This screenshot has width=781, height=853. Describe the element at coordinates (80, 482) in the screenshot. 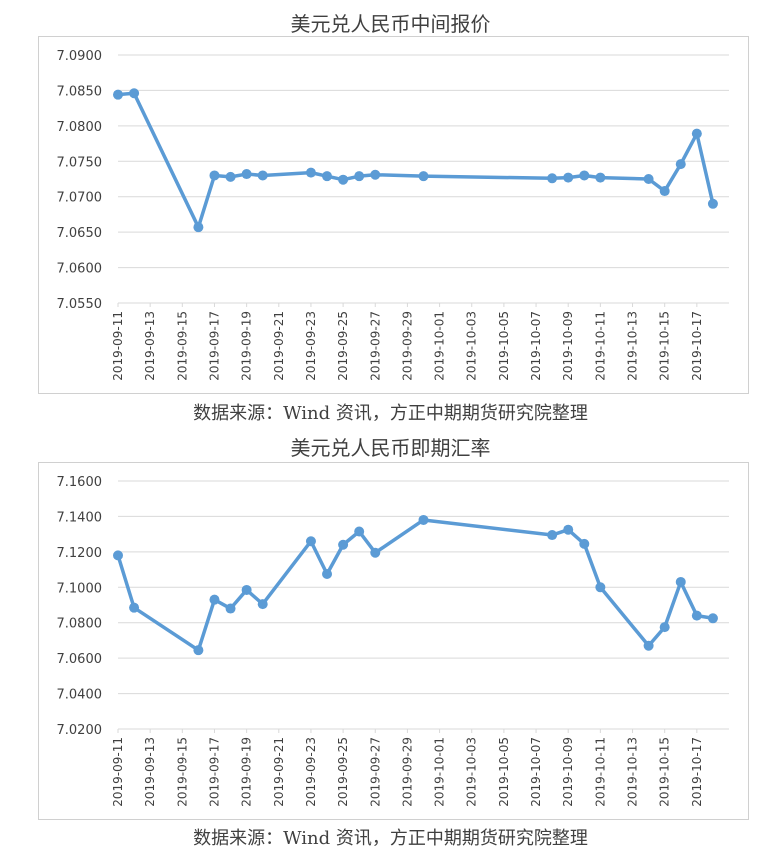

I see `y-tick-label: 7.1600` at that location.